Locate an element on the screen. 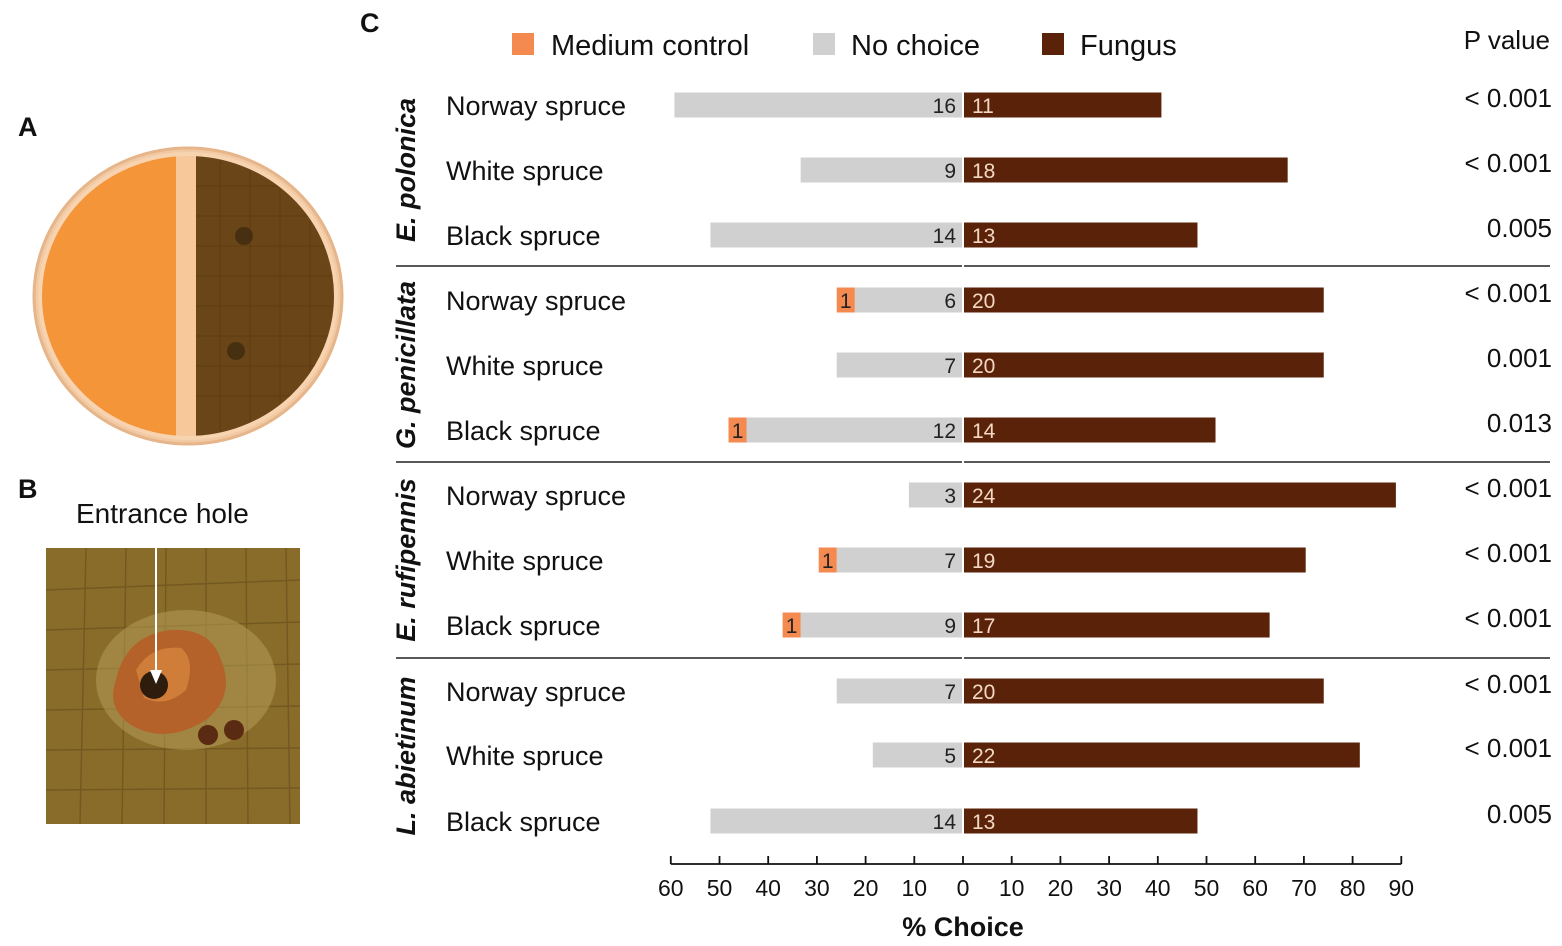 The width and height of the screenshot is (1562, 946). fungus-value: 24 is located at coordinates (984, 496).